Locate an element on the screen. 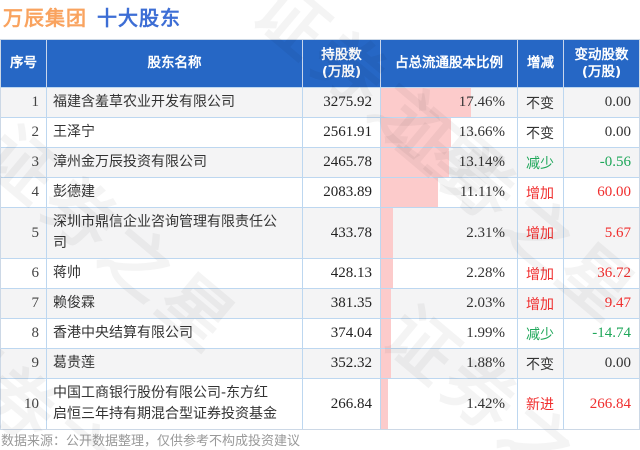  header-change-direction: 增减 is located at coordinates (541, 63).